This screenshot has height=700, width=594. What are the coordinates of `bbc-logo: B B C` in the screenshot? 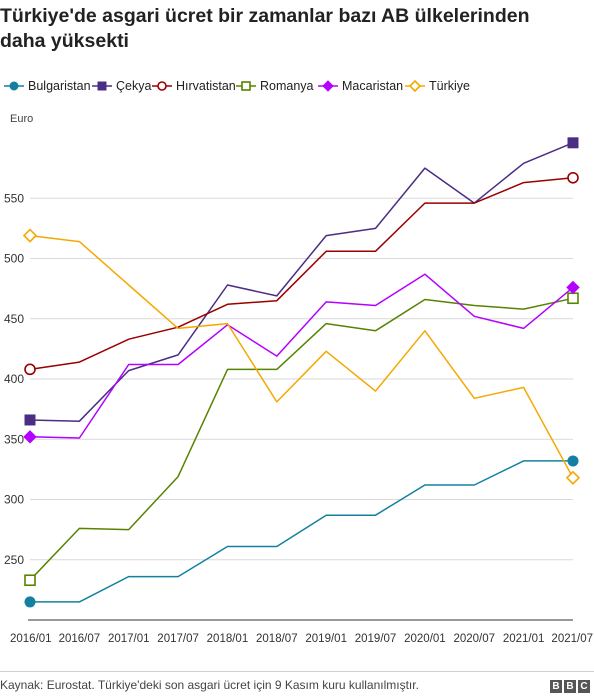 It's located at (570, 686).